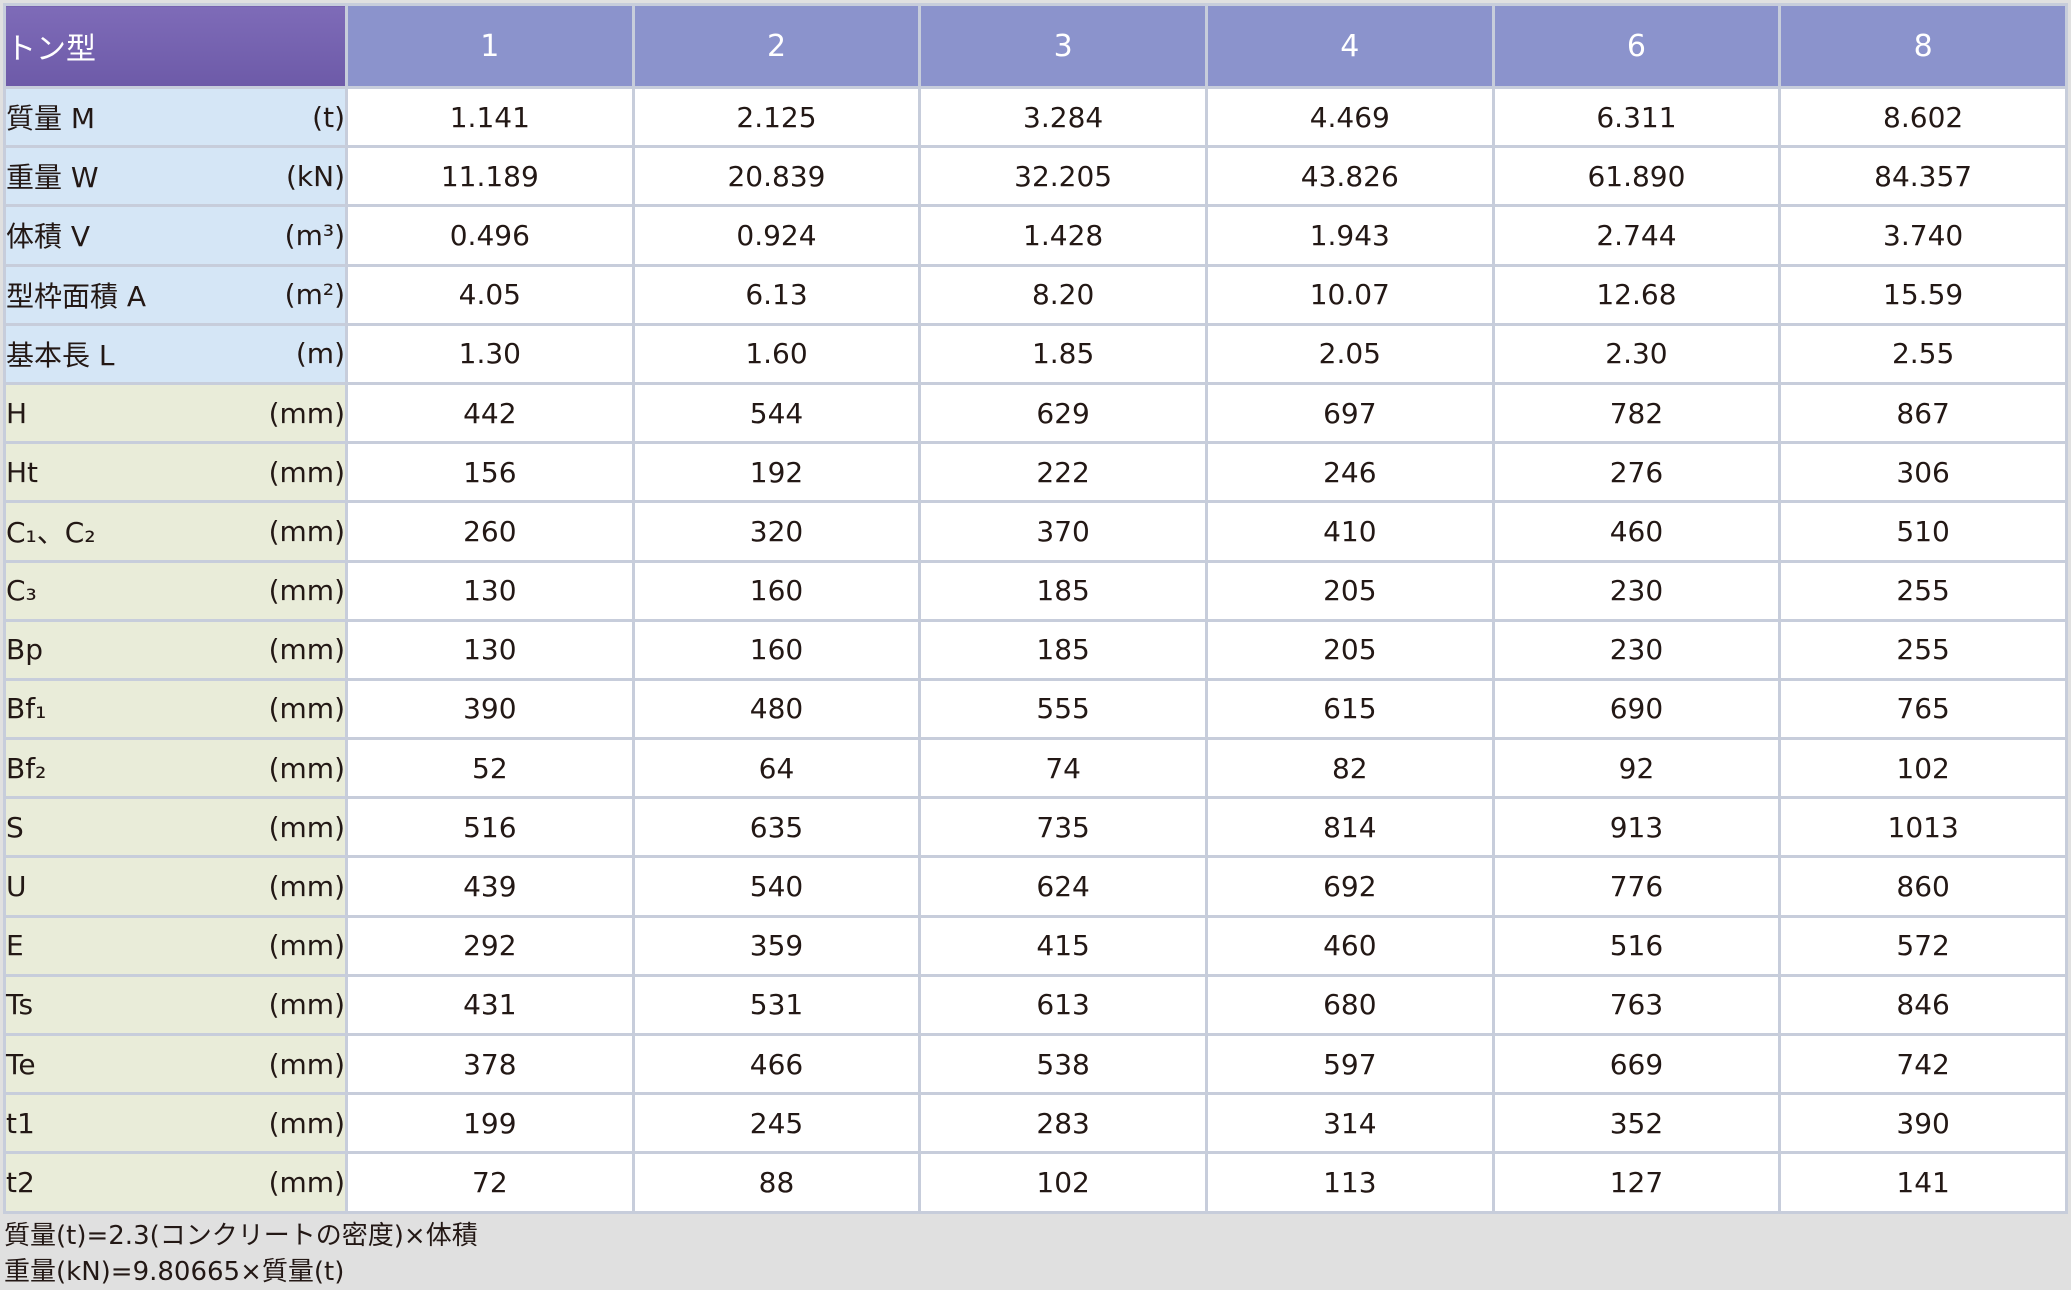 The height and width of the screenshot is (1290, 2071). Describe the element at coordinates (16, 887) in the screenshot. I see `row-name: U` at that location.